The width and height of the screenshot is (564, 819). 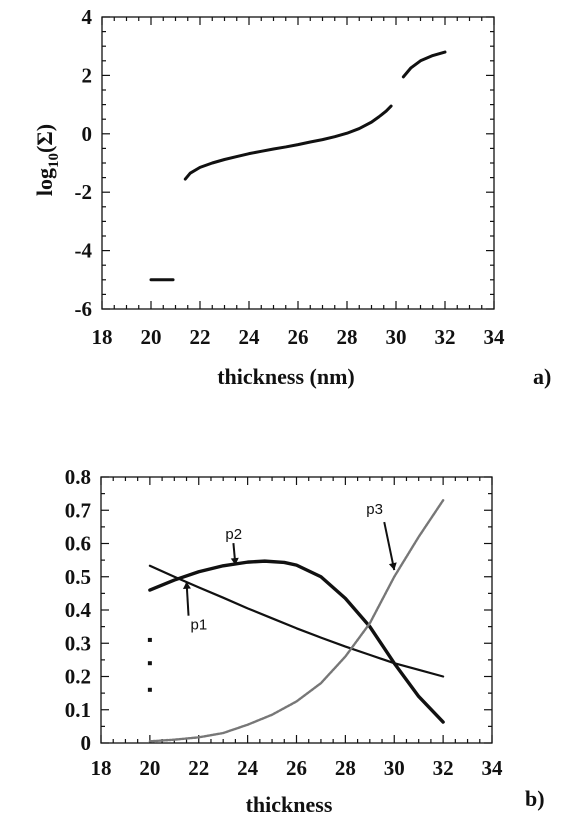 I want to click on annotation-p1: p1, so click(x=199, y=625).